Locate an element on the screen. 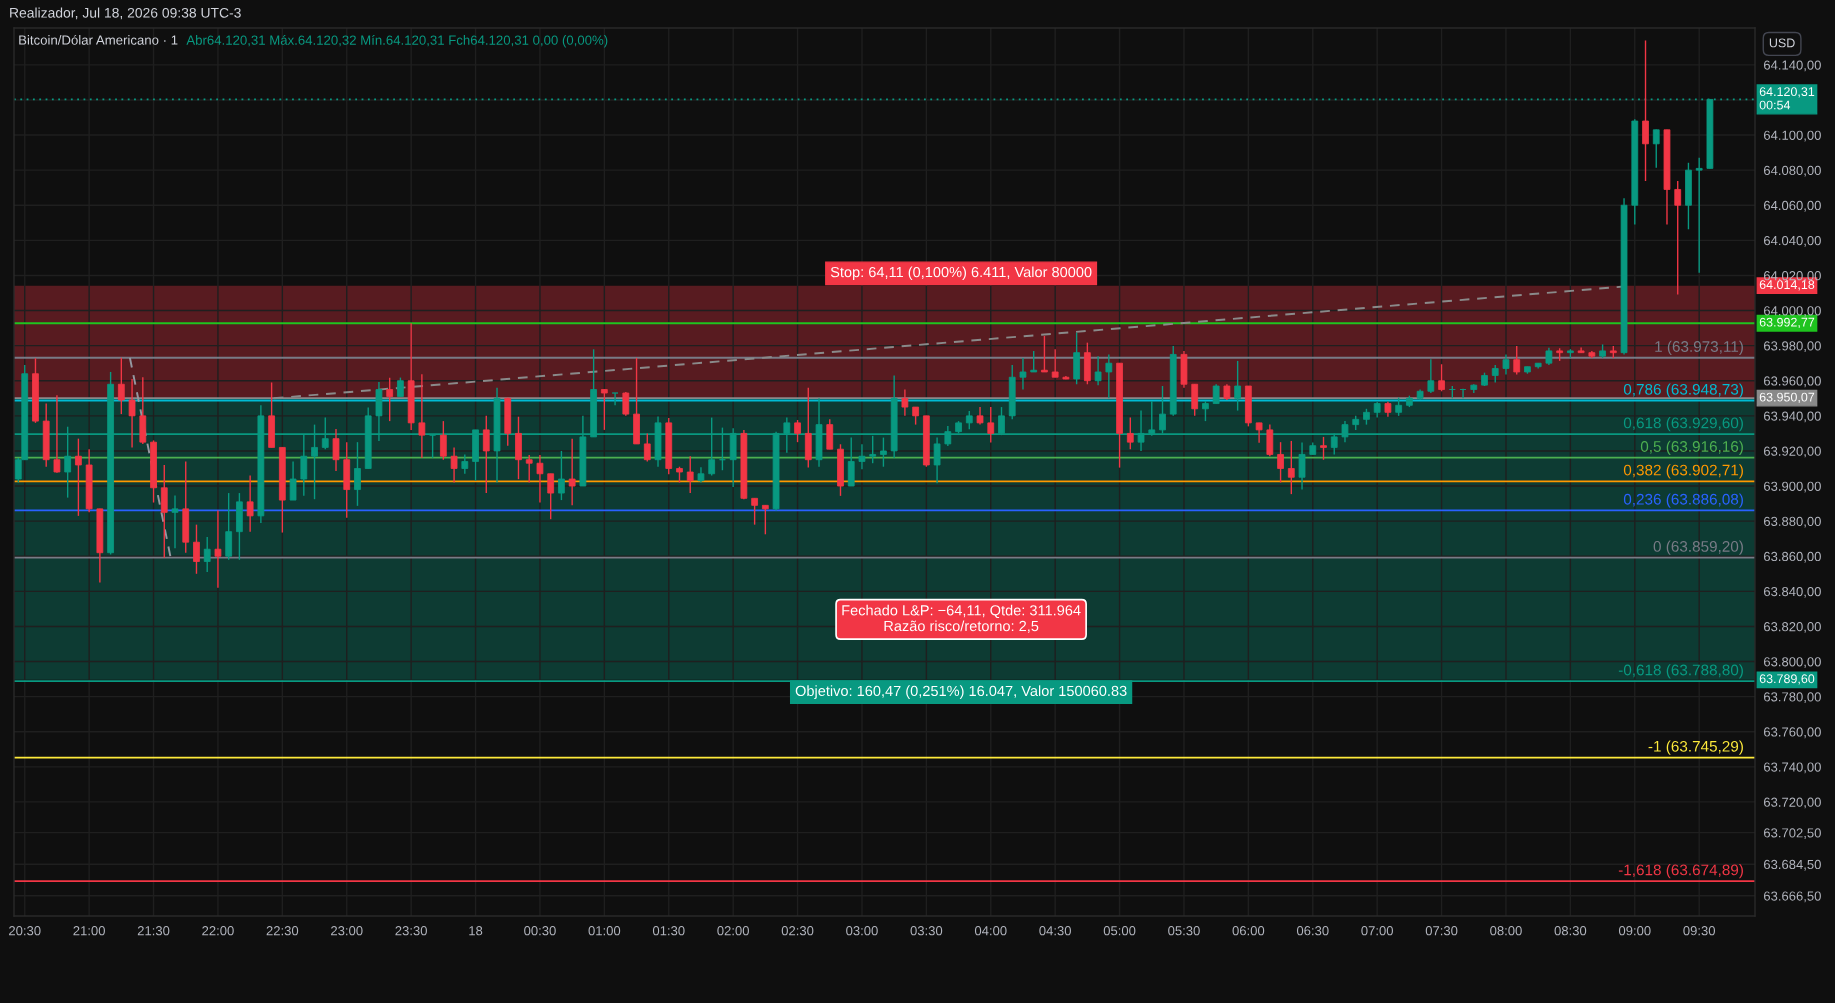 The width and height of the screenshot is (1835, 1003). x-tick-label: 03:00 is located at coordinates (862, 931).